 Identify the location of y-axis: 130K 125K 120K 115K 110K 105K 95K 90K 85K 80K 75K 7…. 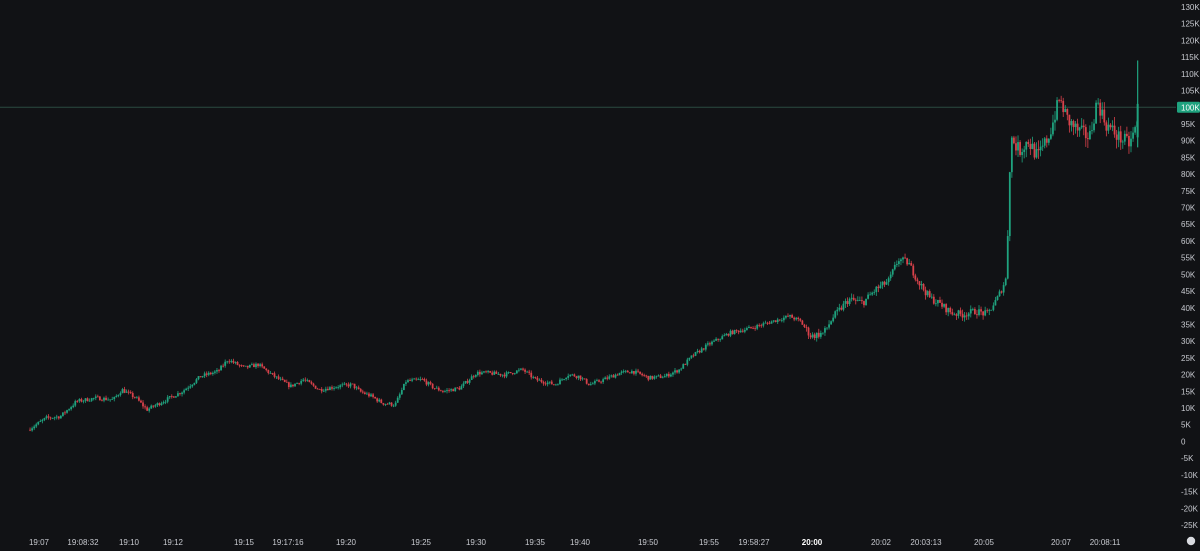
(1190, 266).